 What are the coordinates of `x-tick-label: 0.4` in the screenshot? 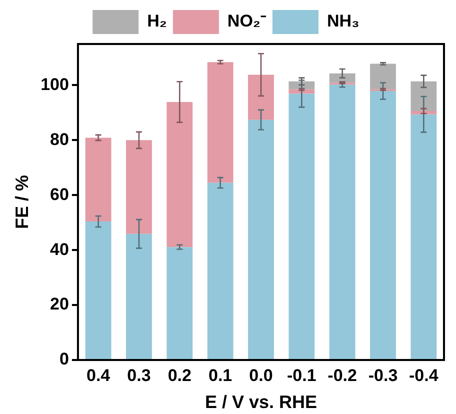 It's located at (98, 375).